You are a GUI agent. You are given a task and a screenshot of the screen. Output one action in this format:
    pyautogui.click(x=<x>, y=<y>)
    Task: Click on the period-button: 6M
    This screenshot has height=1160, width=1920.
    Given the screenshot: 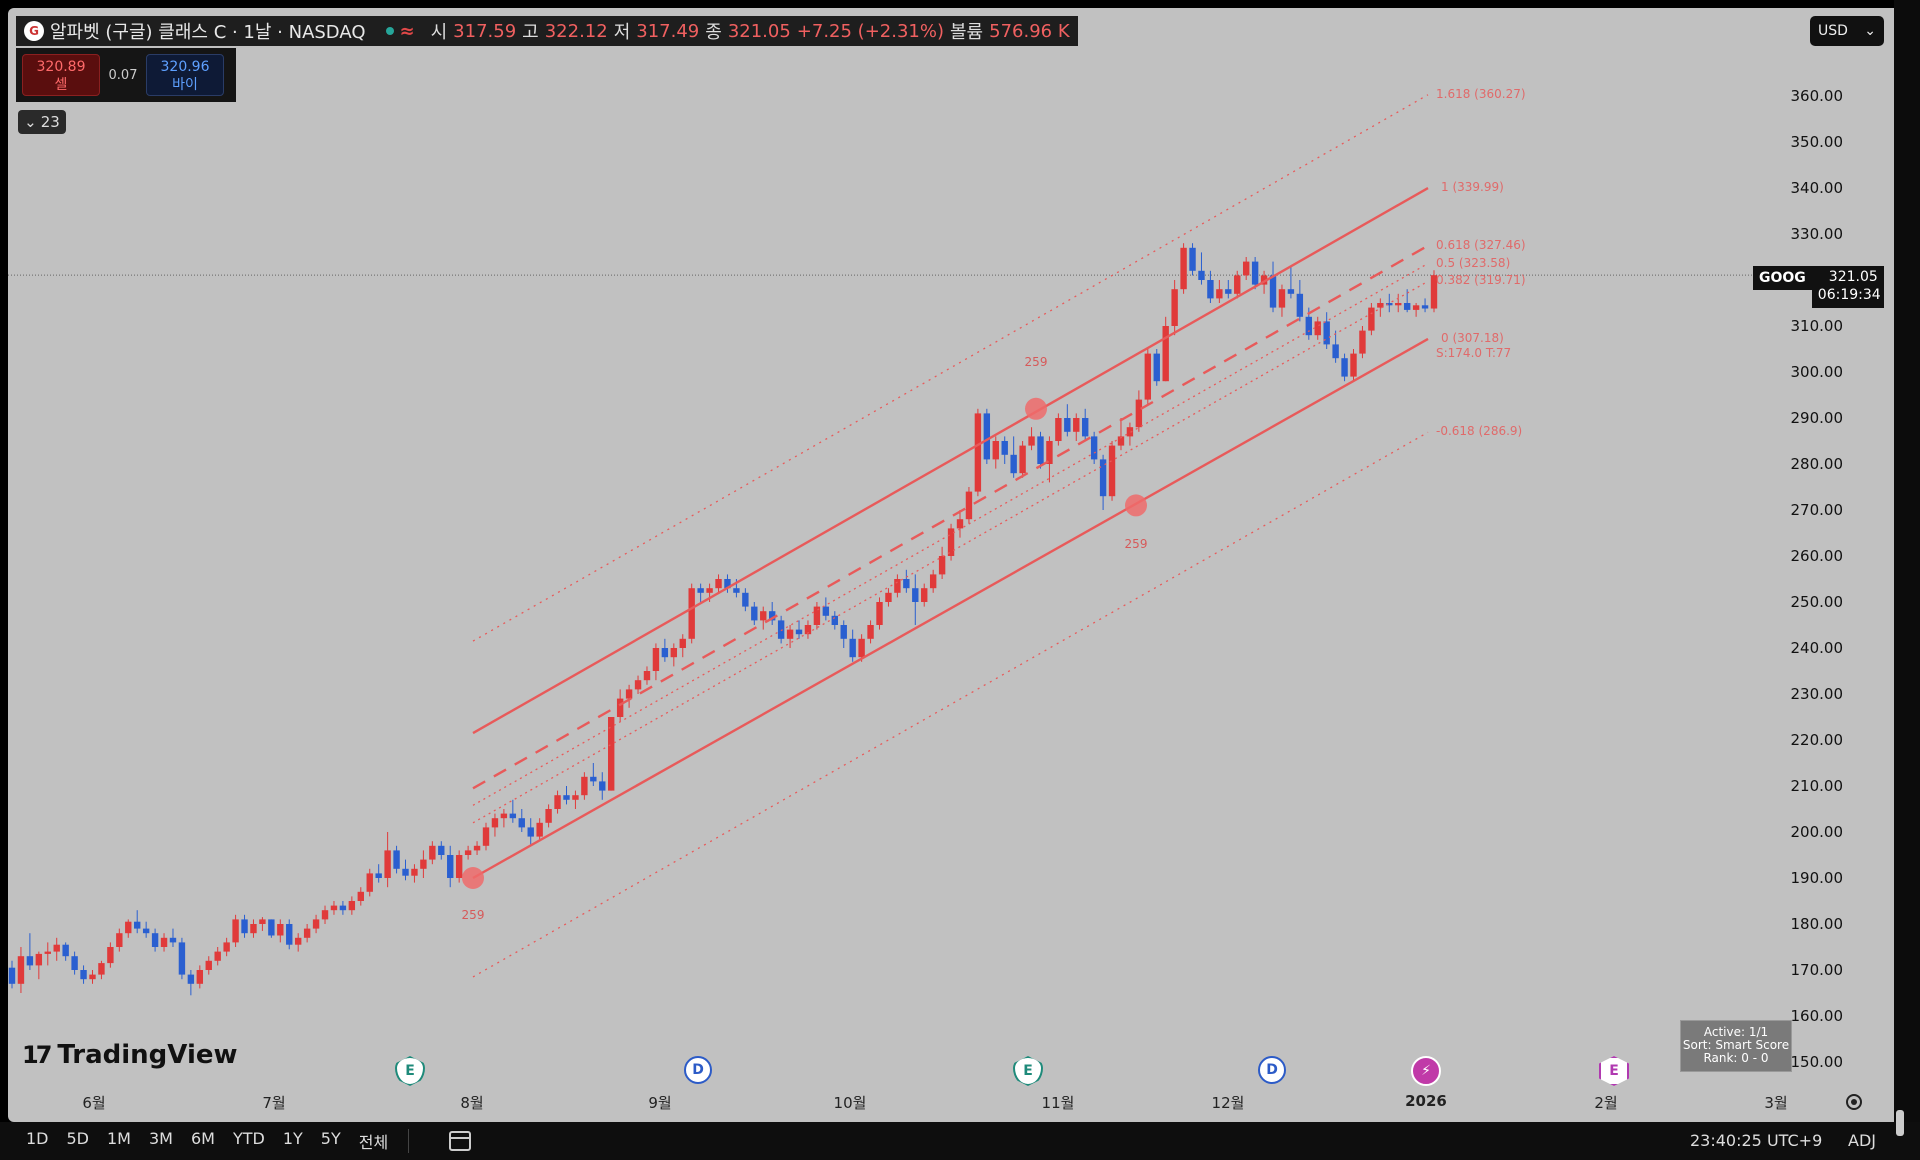 What is the action you would take?
    pyautogui.click(x=202, y=1138)
    